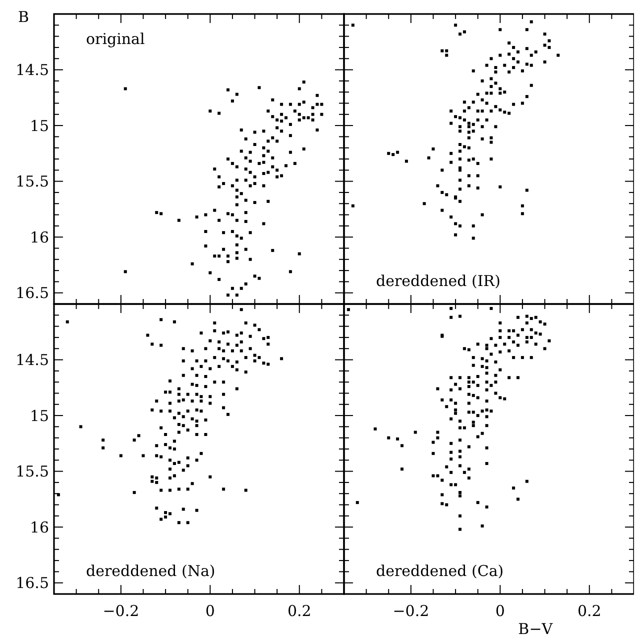  Describe the element at coordinates (24, 17) in the screenshot. I see `y-axis-title: B` at that location.